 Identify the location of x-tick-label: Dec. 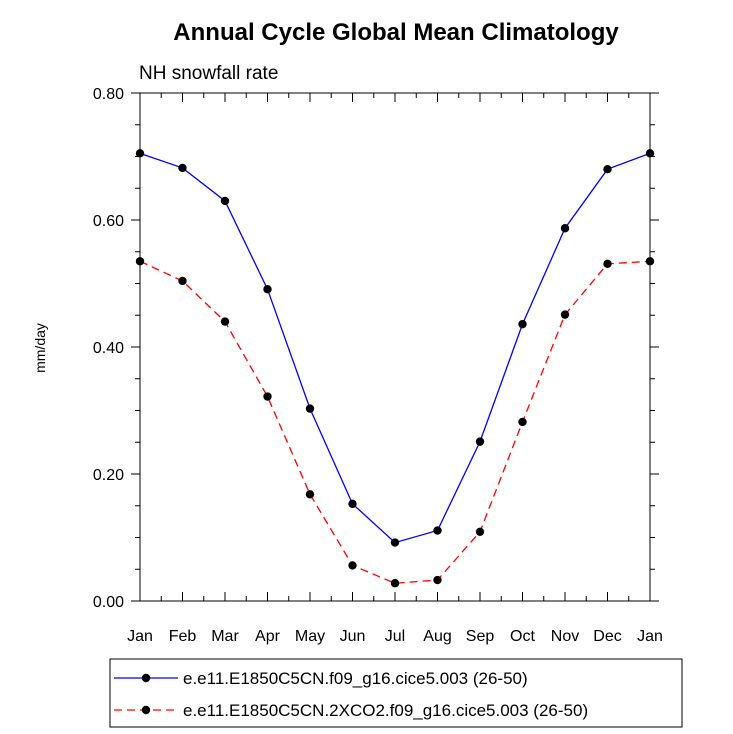
(607, 636).